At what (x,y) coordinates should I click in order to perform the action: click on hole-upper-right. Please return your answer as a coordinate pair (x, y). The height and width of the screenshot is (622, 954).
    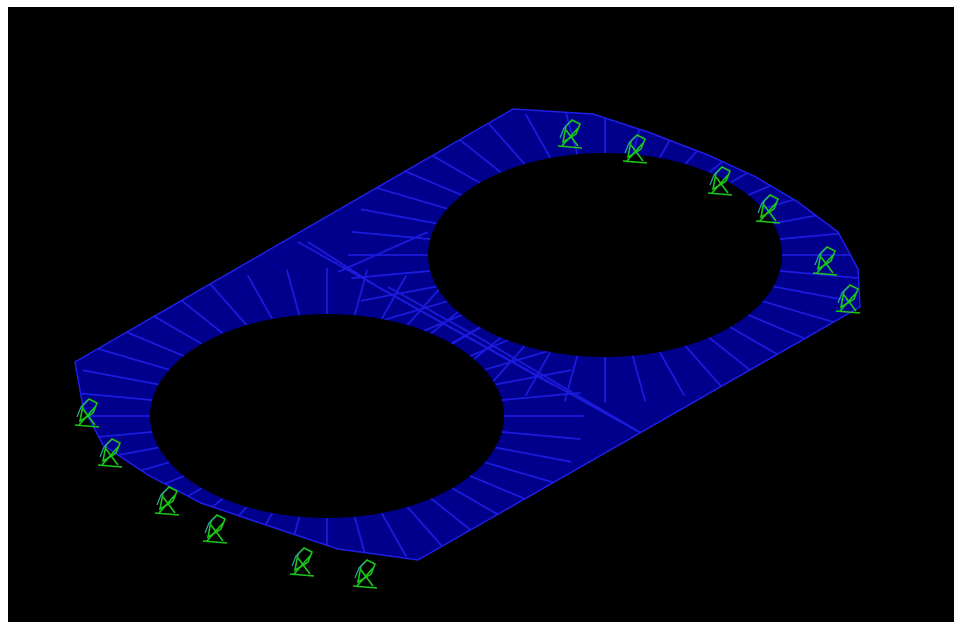
    Looking at the image, I should click on (605, 255).